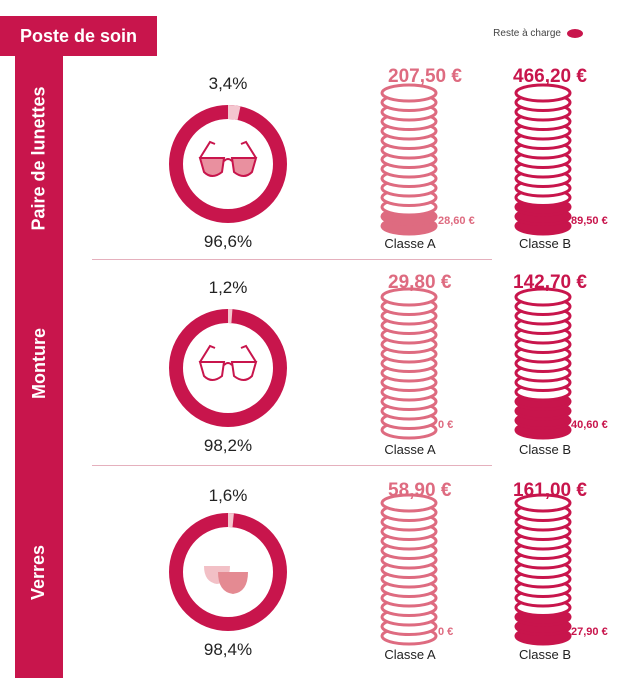 Image resolution: width=635 pixels, height=678 pixels. I want to click on classe-b-total: 161,00 €, so click(550, 490).